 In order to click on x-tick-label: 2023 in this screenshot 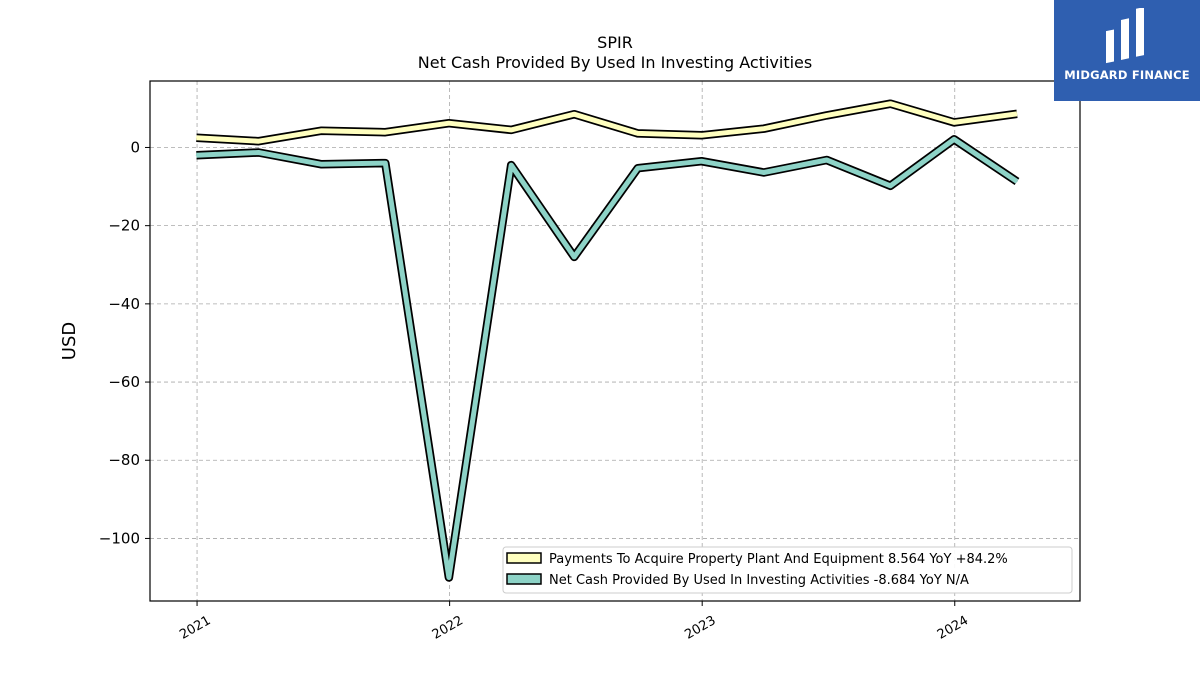, I will do `click(700, 628)`.